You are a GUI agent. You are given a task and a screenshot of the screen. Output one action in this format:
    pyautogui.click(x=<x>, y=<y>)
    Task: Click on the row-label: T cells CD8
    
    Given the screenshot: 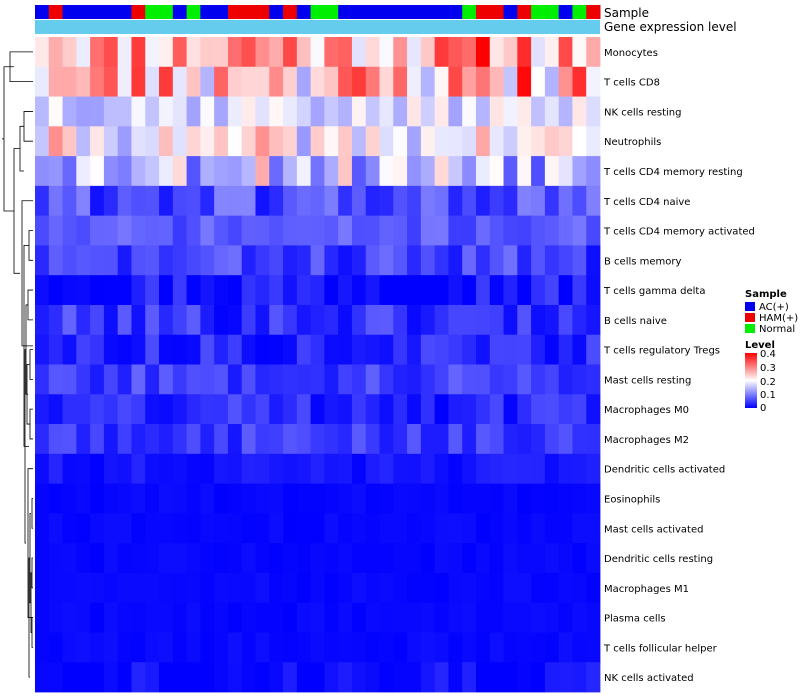 What is the action you would take?
    pyautogui.click(x=631, y=83)
    